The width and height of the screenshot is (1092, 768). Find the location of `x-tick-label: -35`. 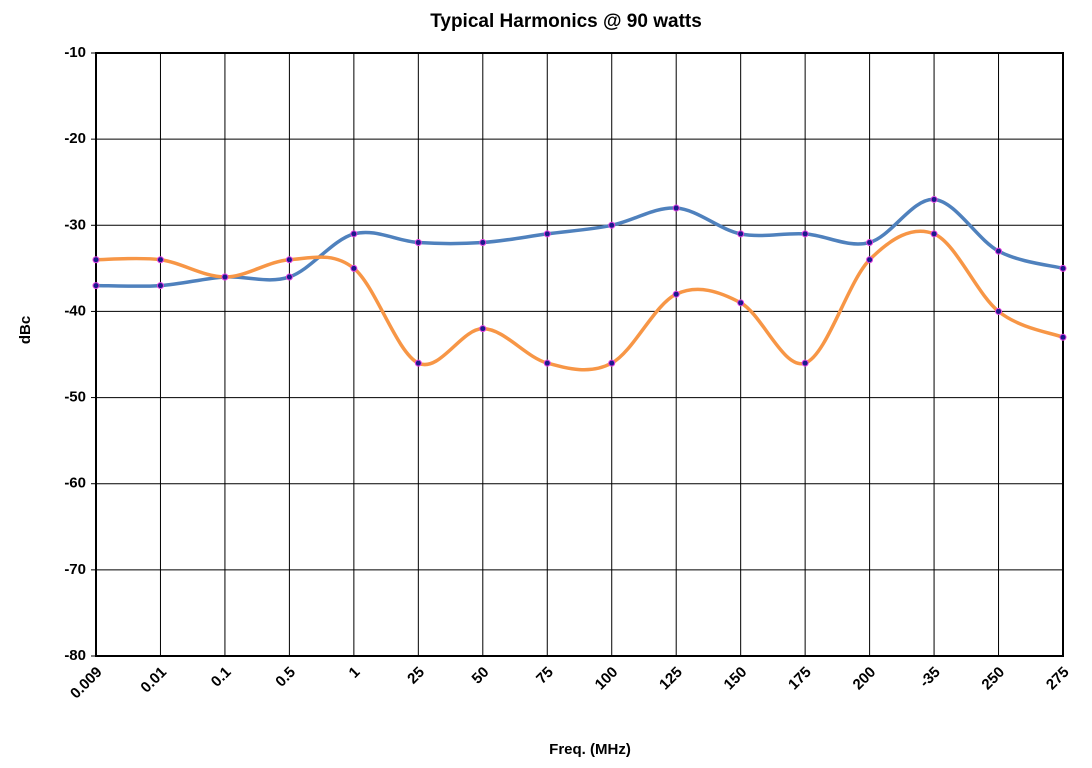

x-tick-label: -35 is located at coordinates (929, 677).